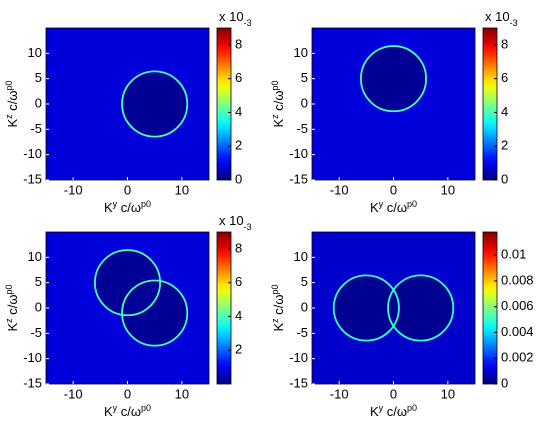  I want to click on colorbar-tick-label: 0.01, so click(513, 254).